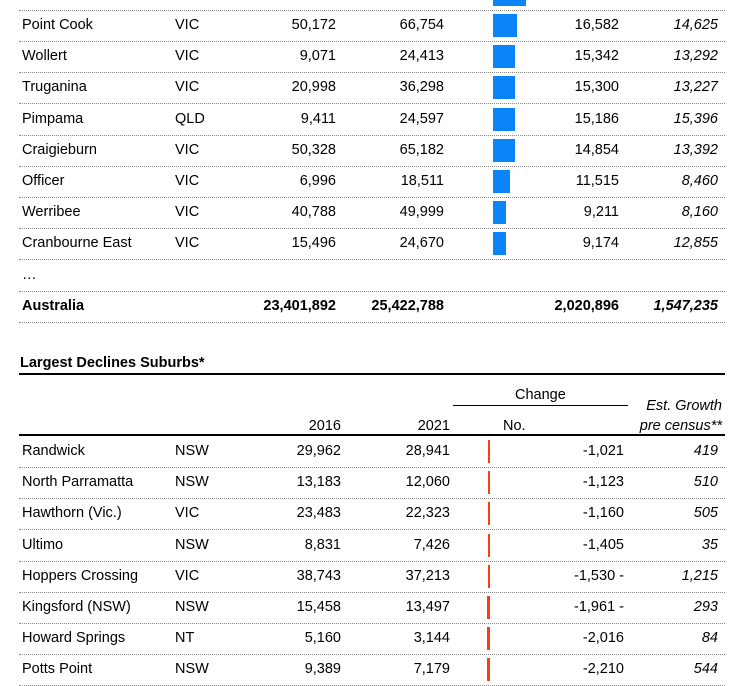 The image size is (750, 686). What do you see at coordinates (597, 181) in the screenshot?
I see `change-value: 11,515` at bounding box center [597, 181].